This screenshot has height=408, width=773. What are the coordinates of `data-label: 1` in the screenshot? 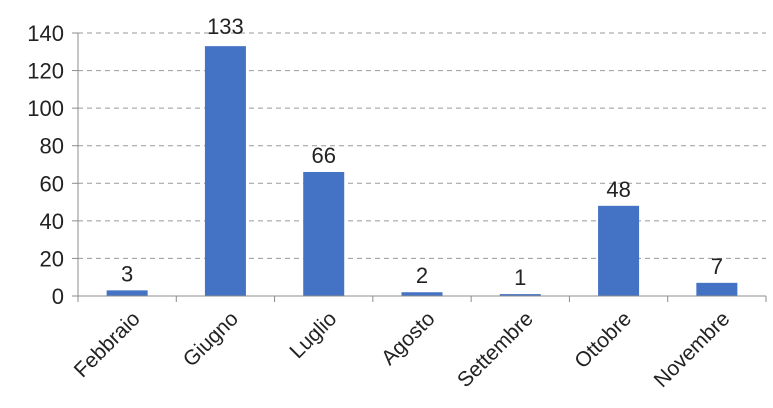 It's located at (520, 277).